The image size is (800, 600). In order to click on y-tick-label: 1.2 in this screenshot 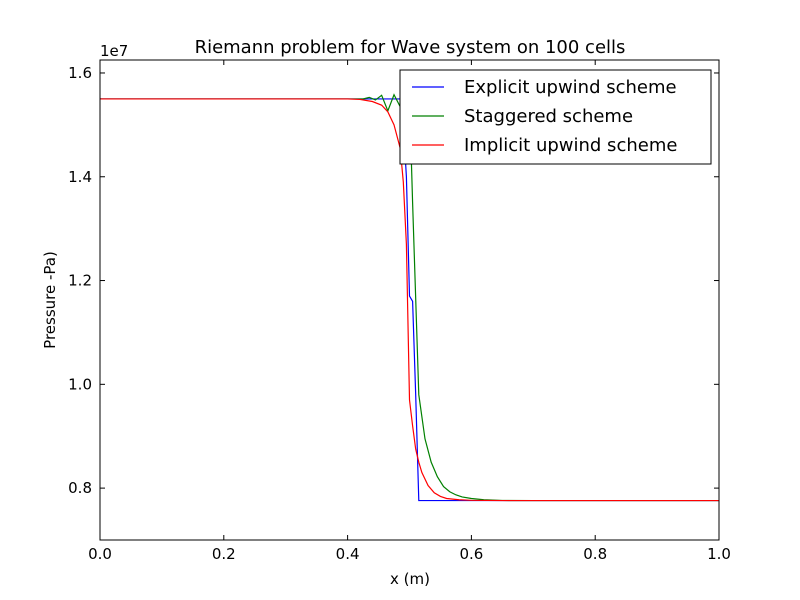, I will do `click(80, 281)`.